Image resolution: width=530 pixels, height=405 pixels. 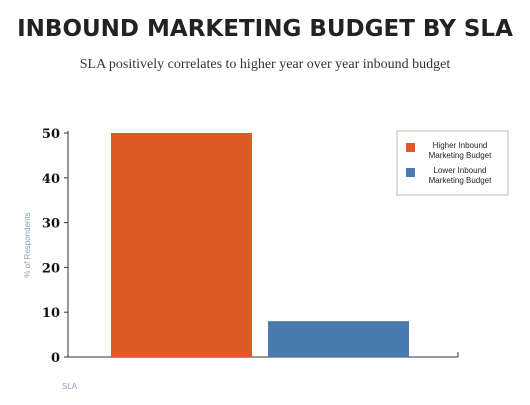 What do you see at coordinates (452, 163) in the screenshot?
I see `legend-box` at bounding box center [452, 163].